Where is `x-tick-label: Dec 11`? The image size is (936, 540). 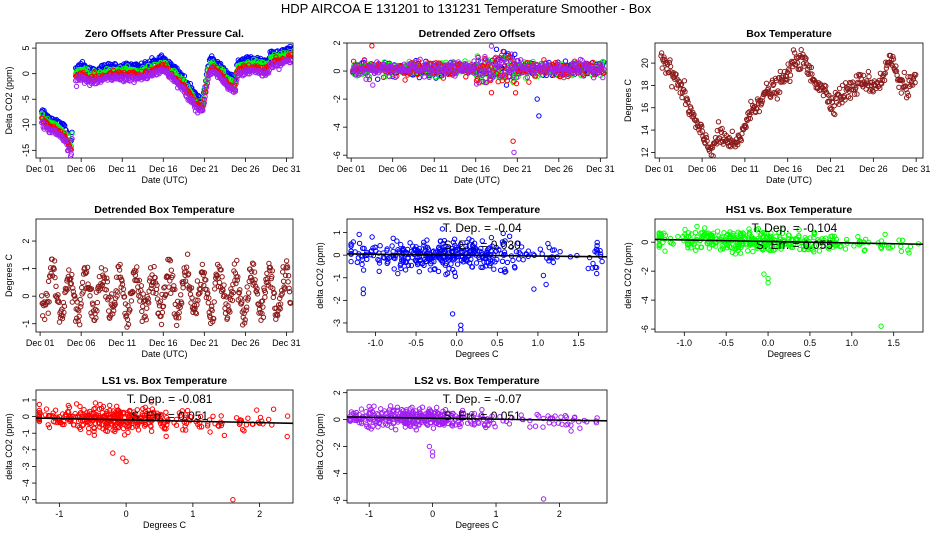
x-tick-label: Dec 11 is located at coordinates (122, 343).